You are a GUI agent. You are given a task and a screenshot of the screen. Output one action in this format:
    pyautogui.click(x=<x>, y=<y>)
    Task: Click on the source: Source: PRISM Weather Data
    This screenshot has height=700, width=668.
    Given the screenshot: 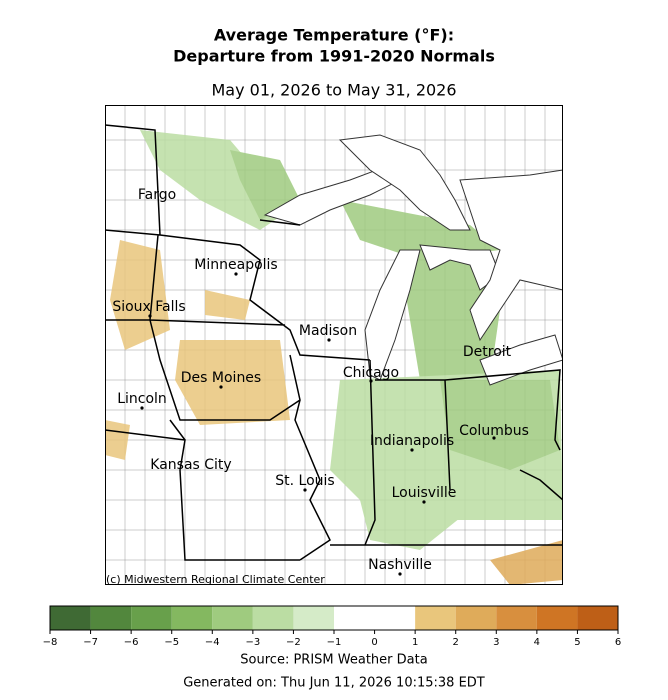 What is the action you would take?
    pyautogui.click(x=333, y=660)
    